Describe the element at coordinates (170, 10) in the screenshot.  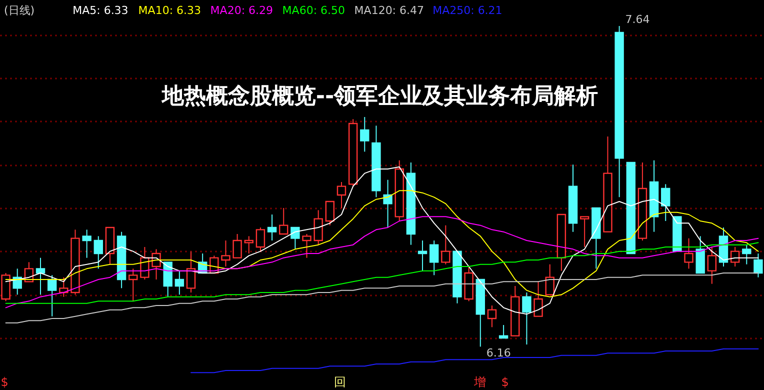
I see `text: MA10: 6.33` at that location.